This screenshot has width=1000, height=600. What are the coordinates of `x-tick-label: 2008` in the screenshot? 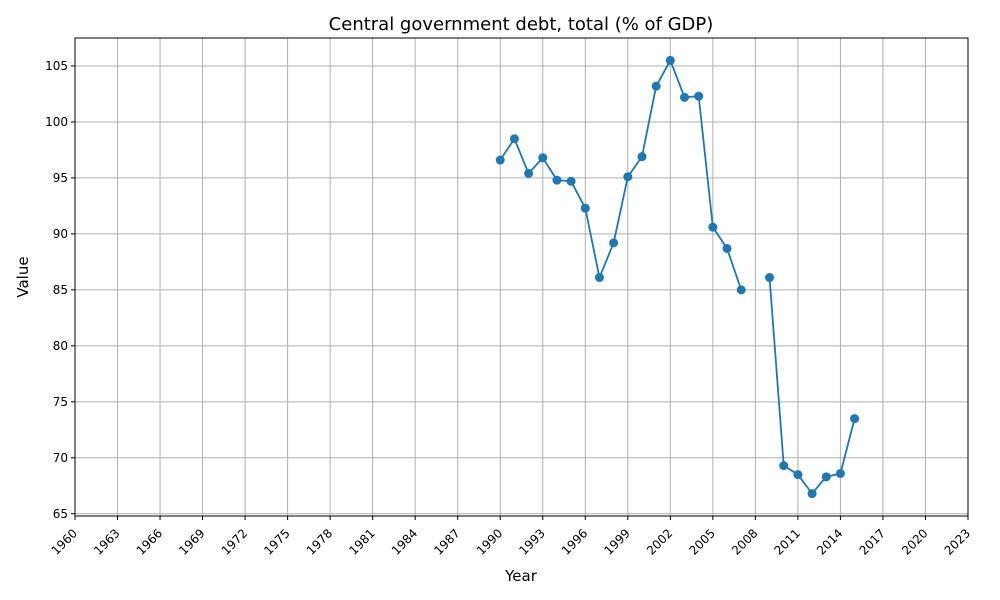 It's located at (744, 541).